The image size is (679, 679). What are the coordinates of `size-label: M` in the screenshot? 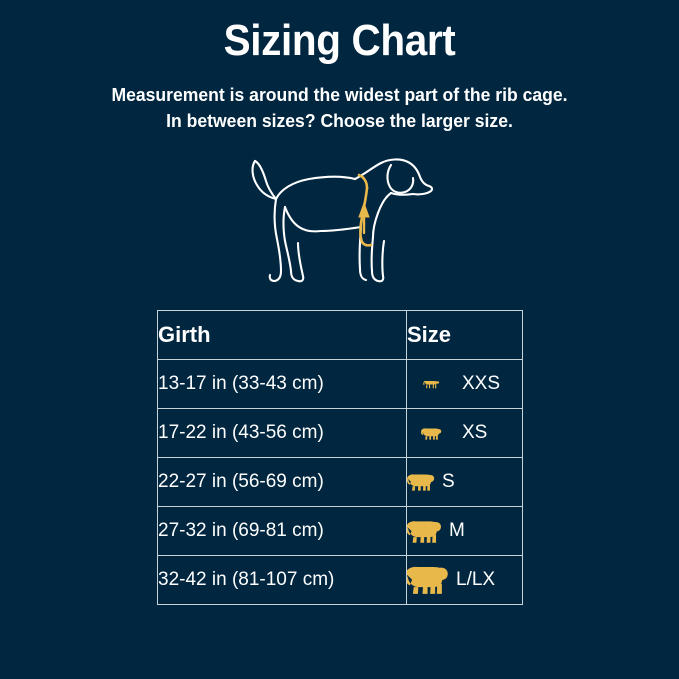 It's located at (457, 530).